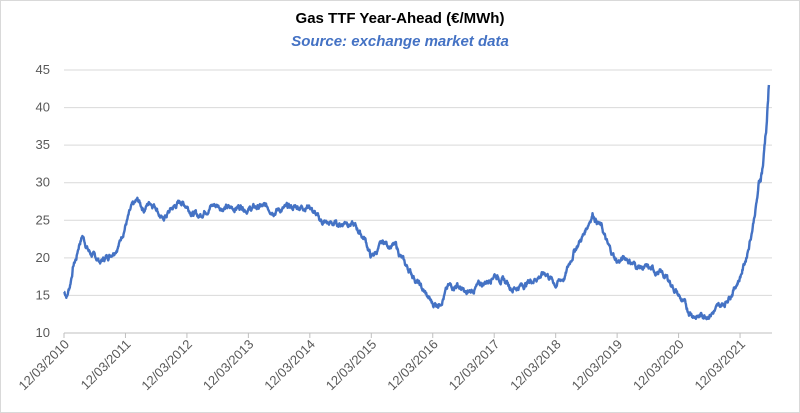  Describe the element at coordinates (166, 365) in the screenshot. I see `x-tick-label: 12/03/2012` at that location.